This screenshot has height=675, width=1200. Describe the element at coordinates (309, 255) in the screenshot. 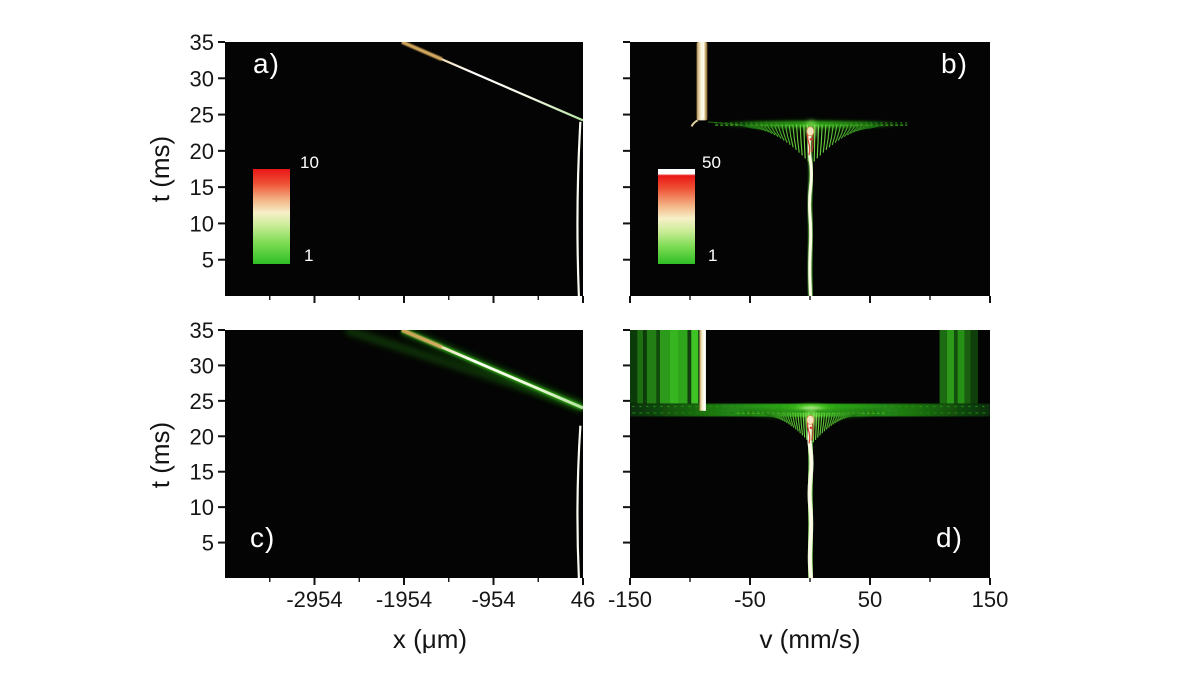

I see `colorbar-a-min-label: 1` at that location.